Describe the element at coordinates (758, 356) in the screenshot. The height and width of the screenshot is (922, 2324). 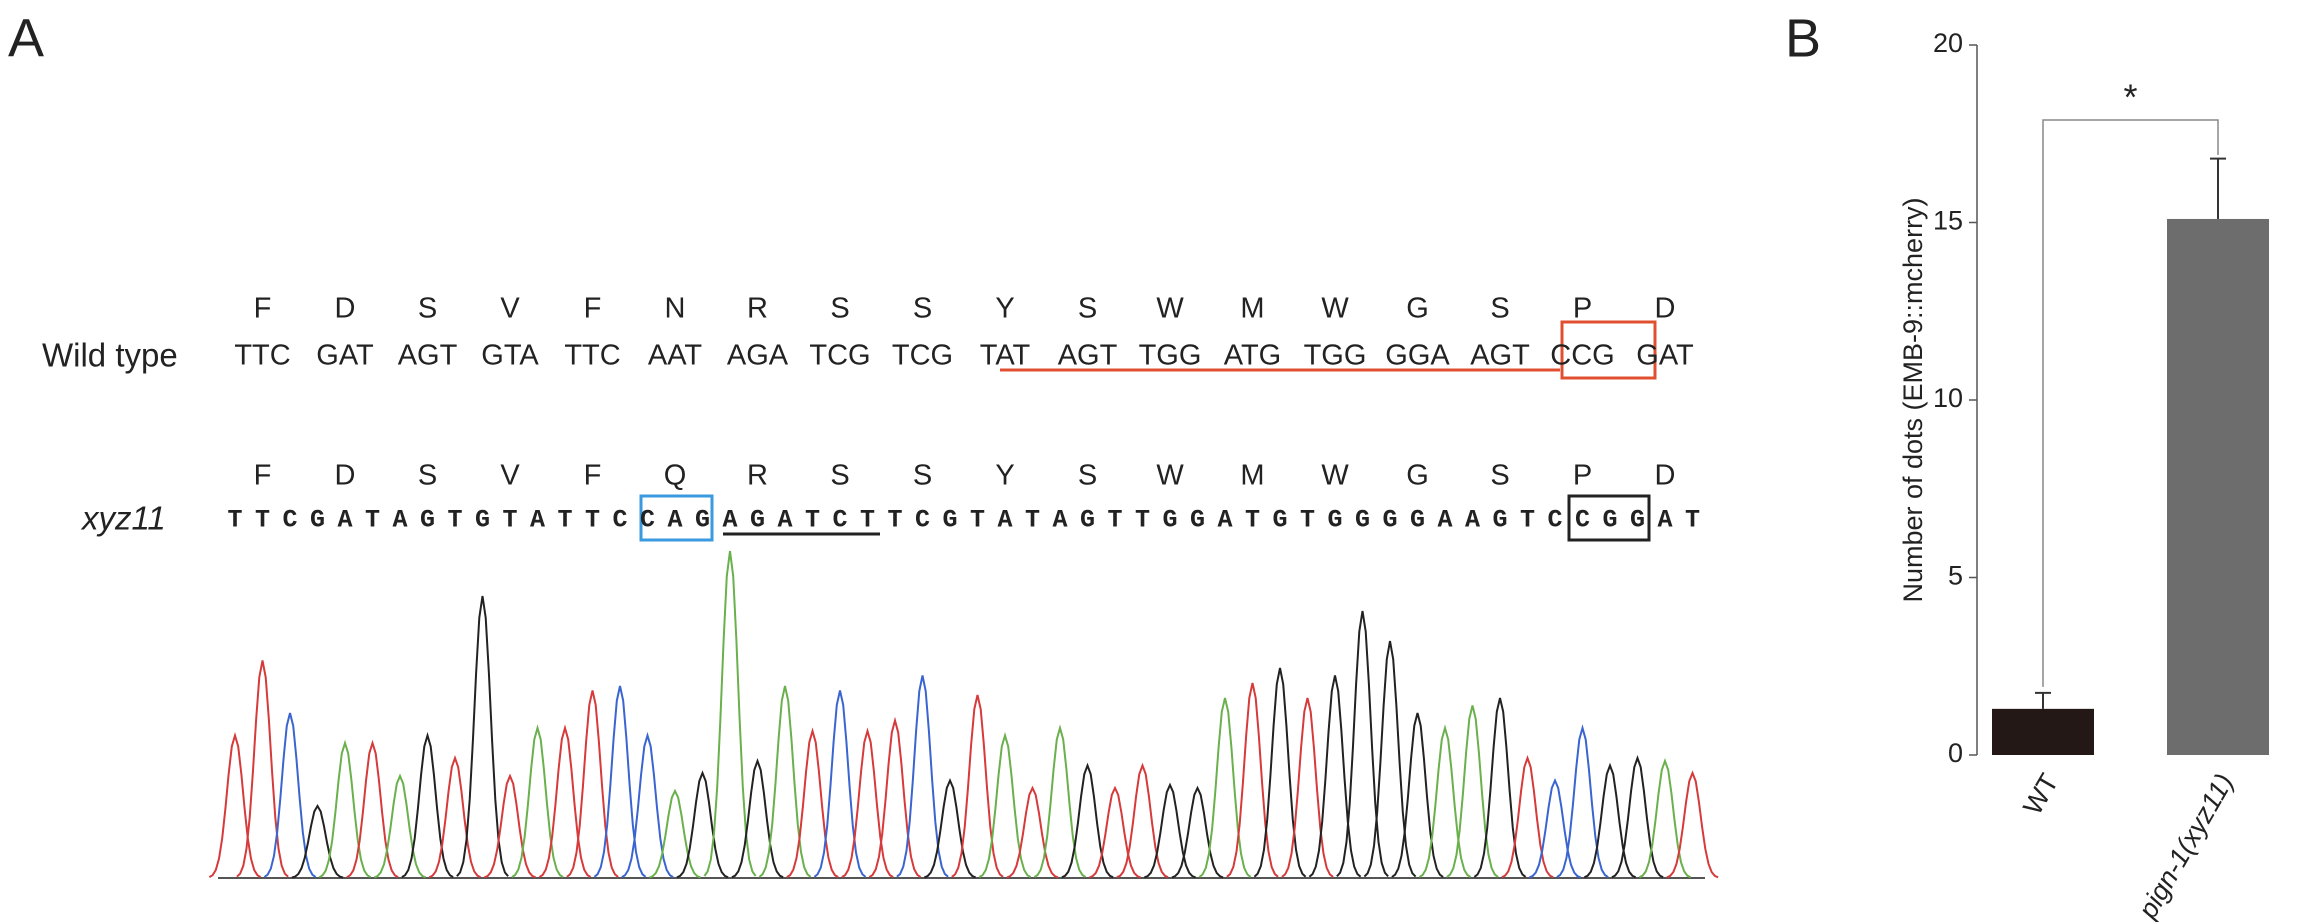
I see `codon: AGA` at that location.